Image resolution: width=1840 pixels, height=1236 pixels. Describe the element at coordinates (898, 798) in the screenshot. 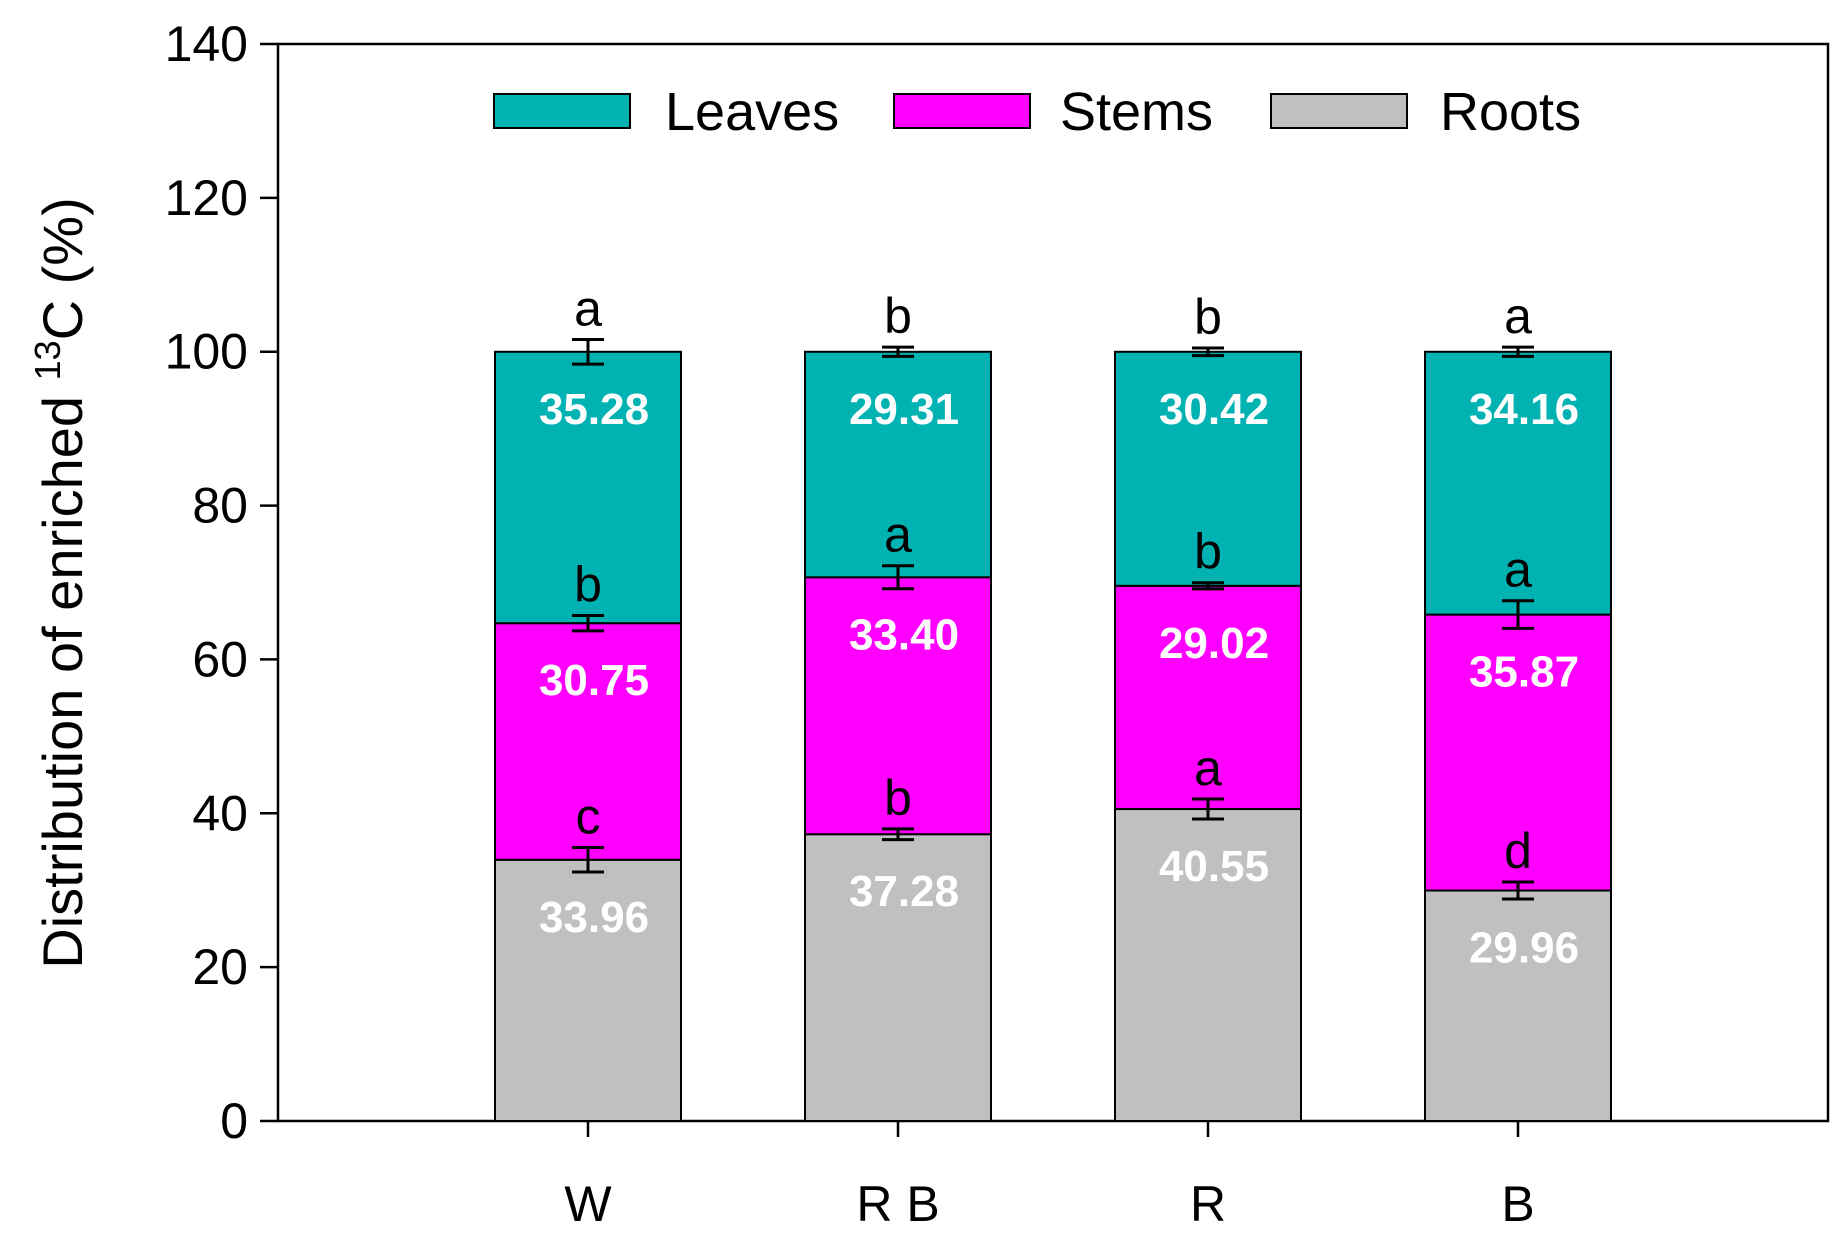

I see `significance-letter-r-b-roots: b` at that location.